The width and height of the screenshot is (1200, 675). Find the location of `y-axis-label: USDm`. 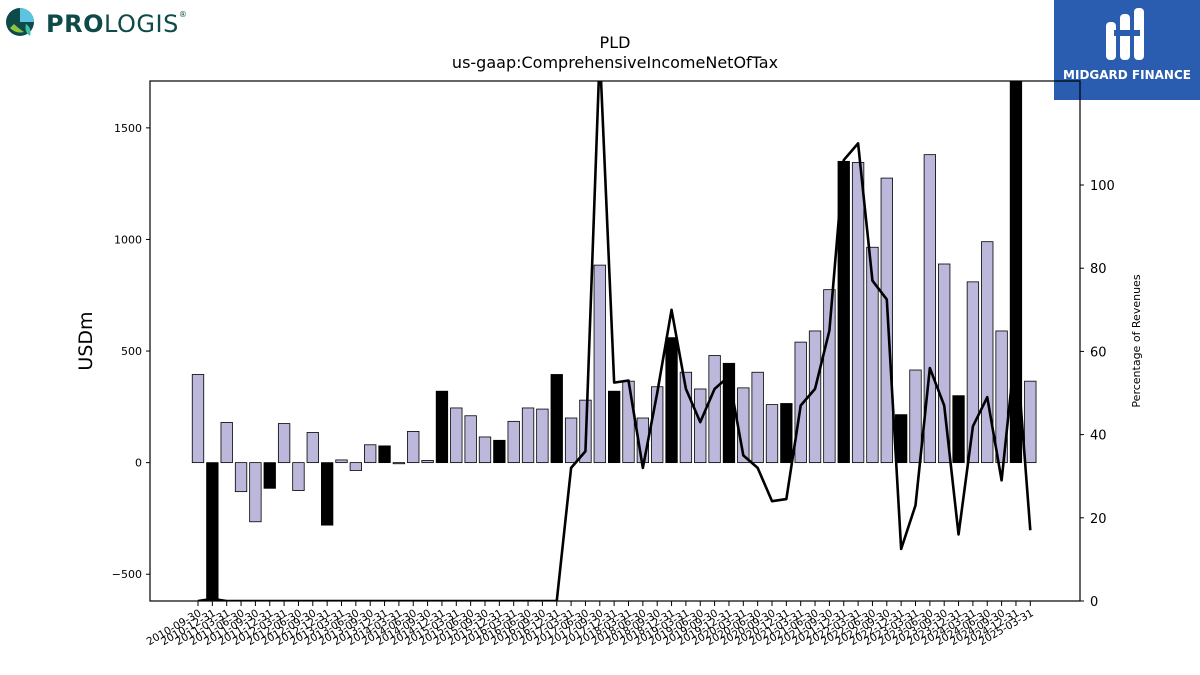

y-axis-label: USDm is located at coordinates (86, 340).